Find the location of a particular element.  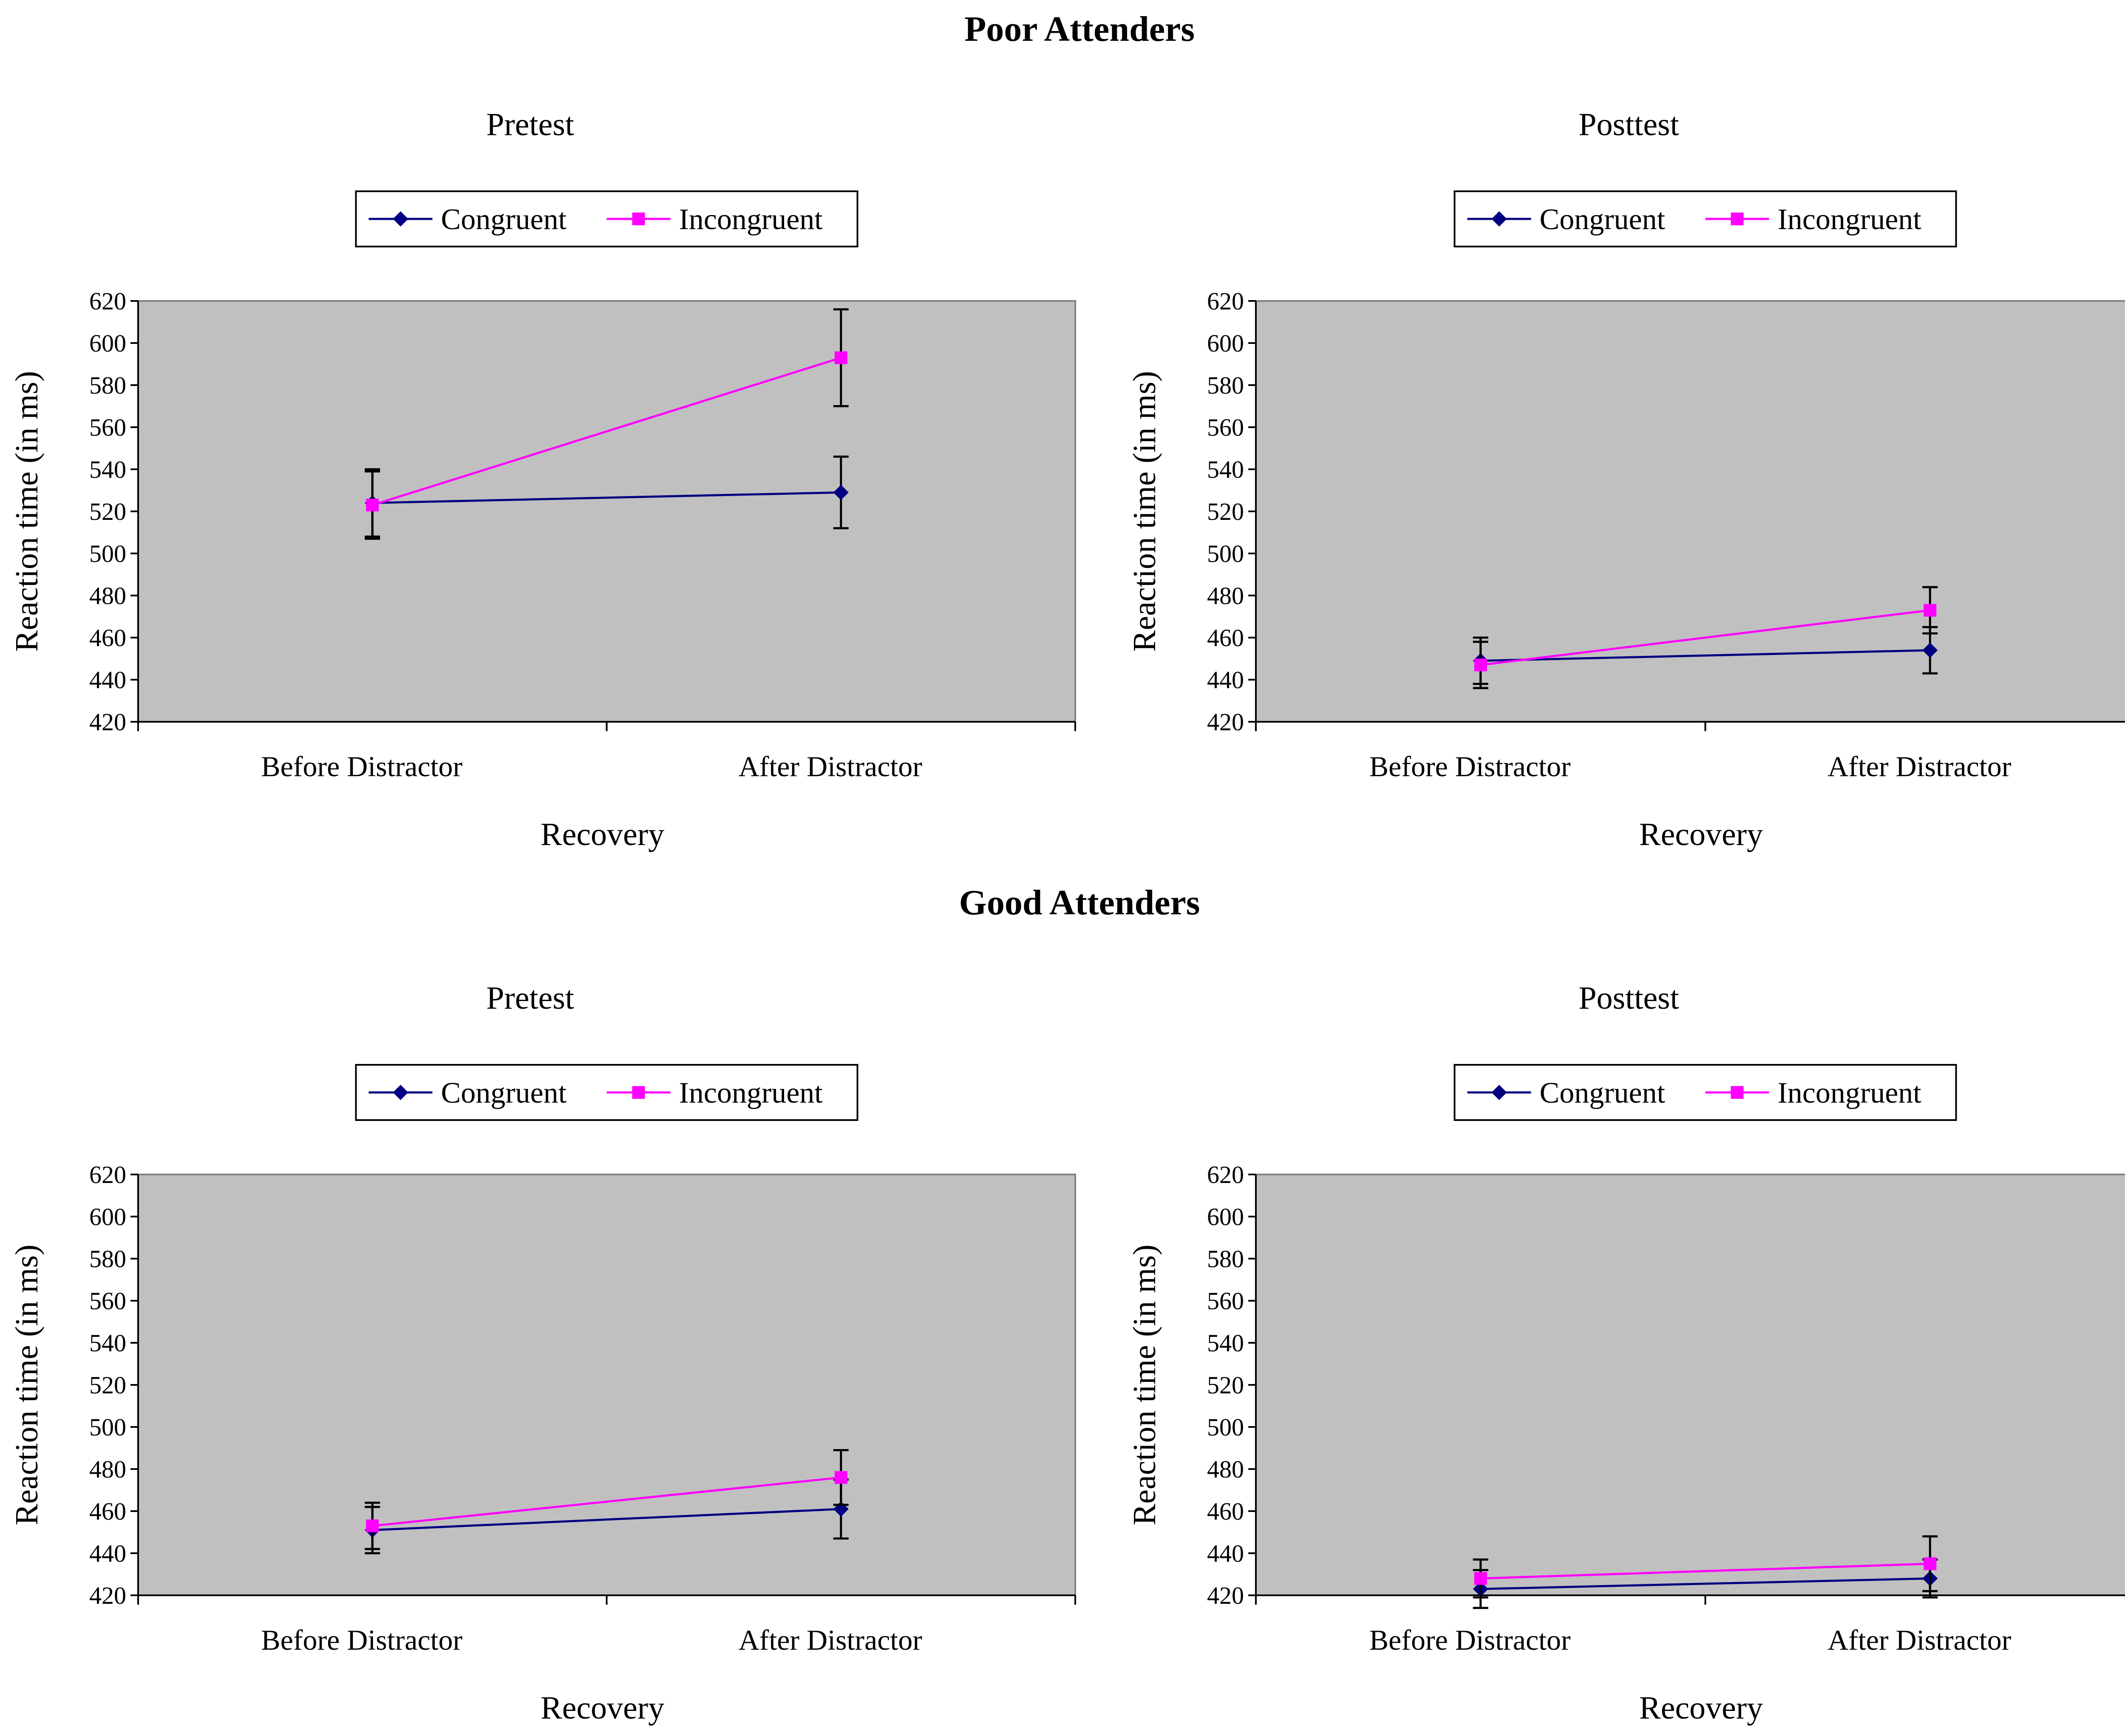

group-title-good-attenders: Good Attenders is located at coordinates (1079, 903).